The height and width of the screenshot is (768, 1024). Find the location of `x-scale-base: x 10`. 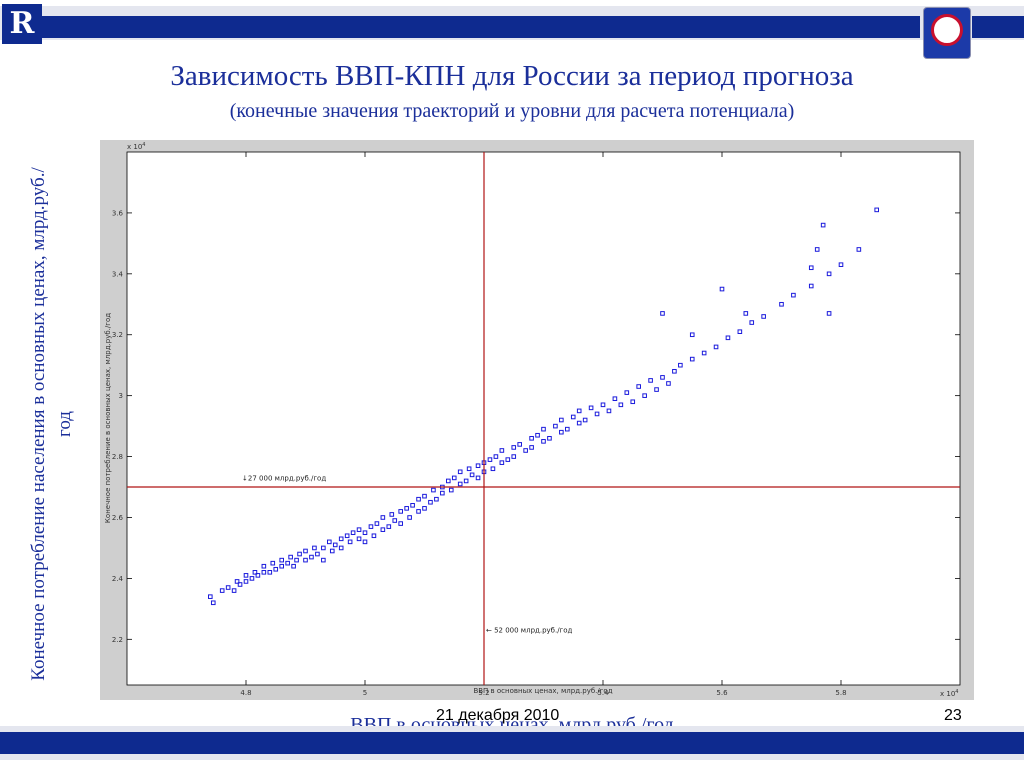

x-scale-base: x 10 is located at coordinates (947, 694).